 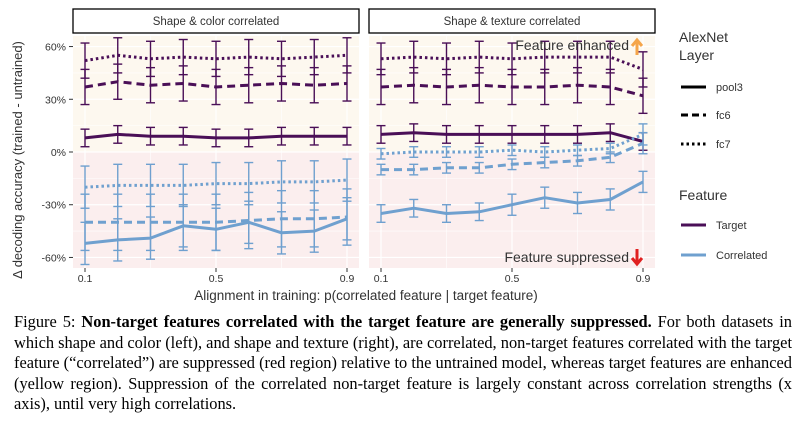 What do you see at coordinates (58, 153) in the screenshot?
I see `y-tick-label: 0%` at bounding box center [58, 153].